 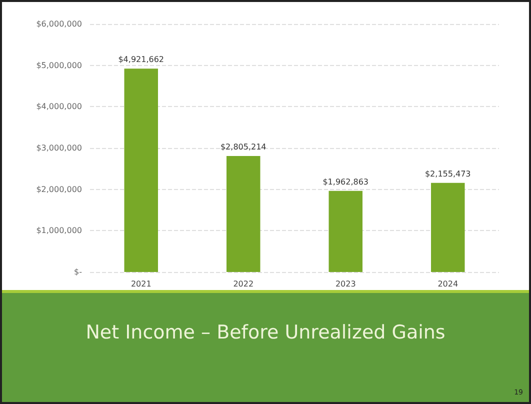 What do you see at coordinates (59, 107) in the screenshot?
I see `y-tick-label: $4,000,000` at bounding box center [59, 107].